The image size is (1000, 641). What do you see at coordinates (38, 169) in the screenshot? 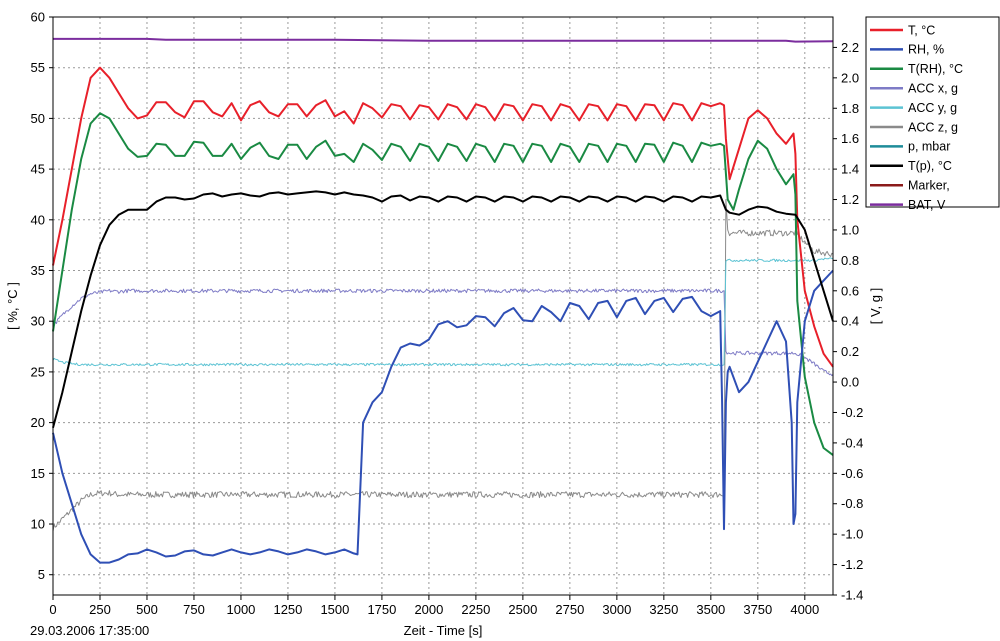
I see `y-left-tick-label: 45` at bounding box center [38, 169].